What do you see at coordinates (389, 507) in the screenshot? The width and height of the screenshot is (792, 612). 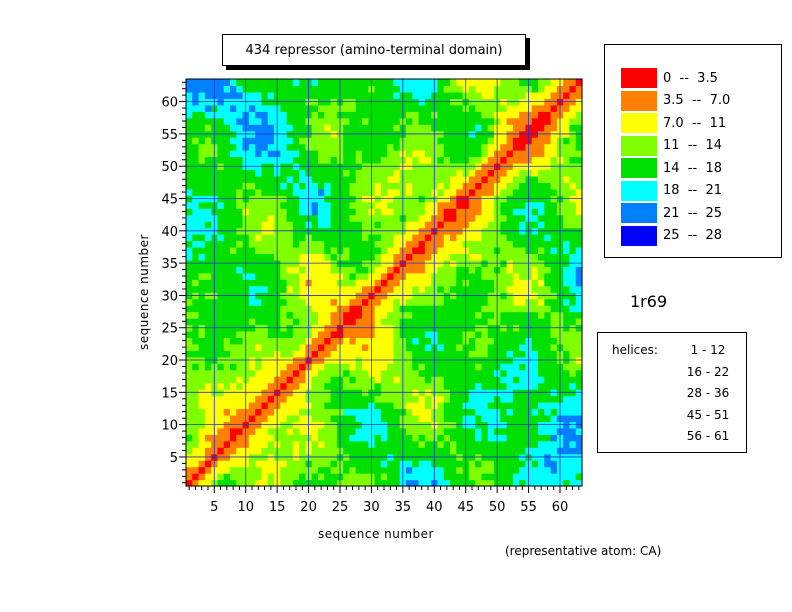 I see `x-tick-labels: 5 10 15 20 25 30 35 40 45 50 55 60` at bounding box center [389, 507].